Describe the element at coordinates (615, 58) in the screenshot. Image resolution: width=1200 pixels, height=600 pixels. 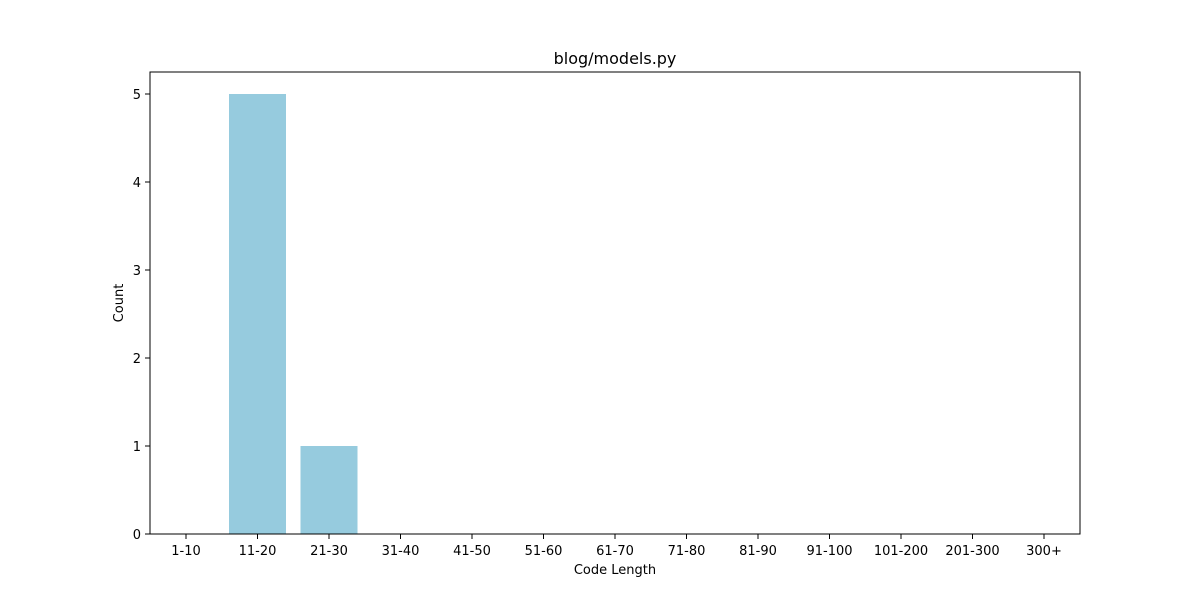
I see `chart-title: blog/models.py` at that location.